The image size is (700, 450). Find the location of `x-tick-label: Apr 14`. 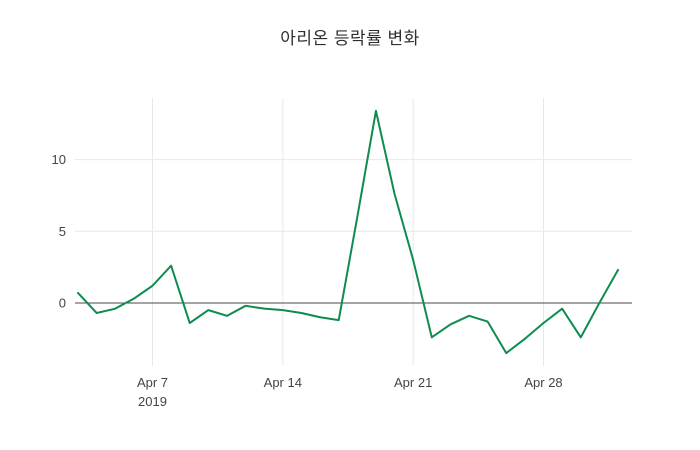

x-tick-label: Apr 14 is located at coordinates (283, 382).